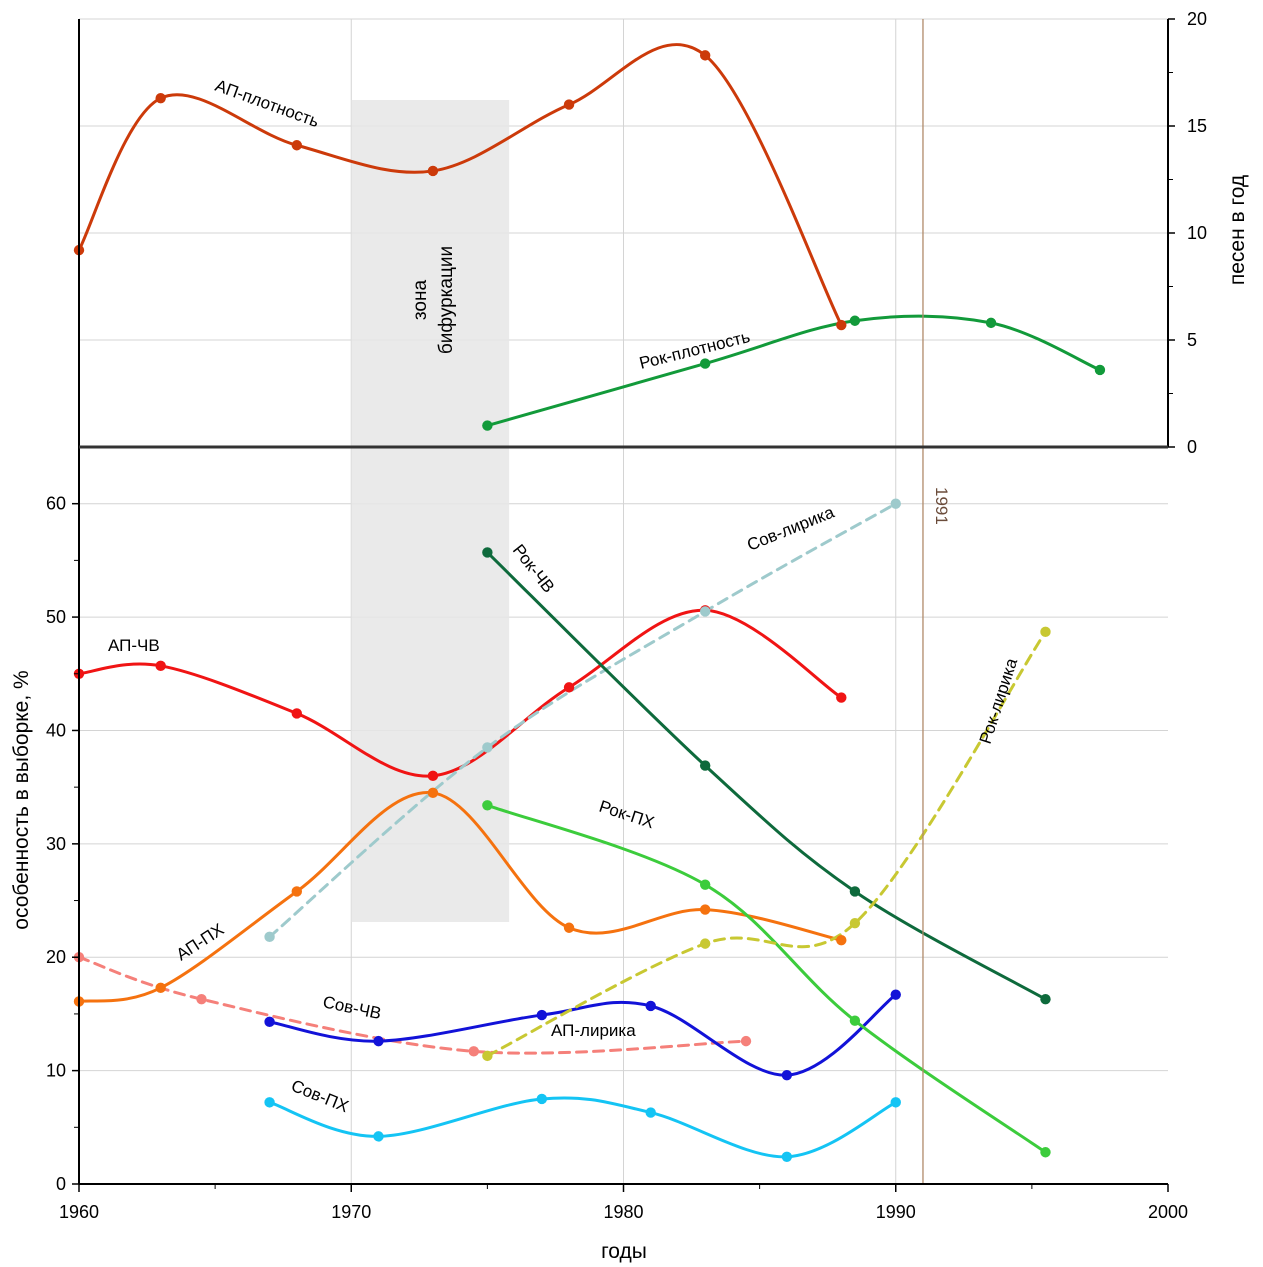  What do you see at coordinates (56, 730) in the screenshot?
I see `left-y-tick-label-40: 40` at bounding box center [56, 730].